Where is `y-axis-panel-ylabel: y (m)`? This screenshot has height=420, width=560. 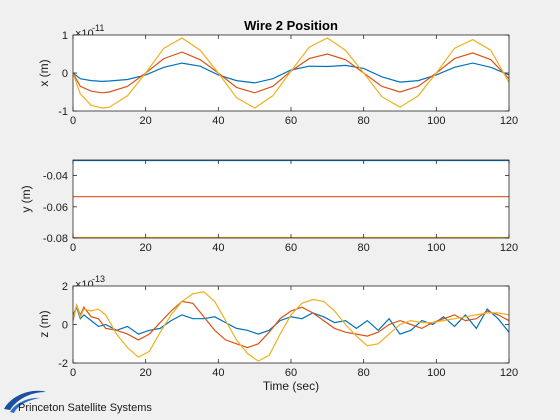 y-axis-panel-ylabel: y (m) is located at coordinates (26, 198).